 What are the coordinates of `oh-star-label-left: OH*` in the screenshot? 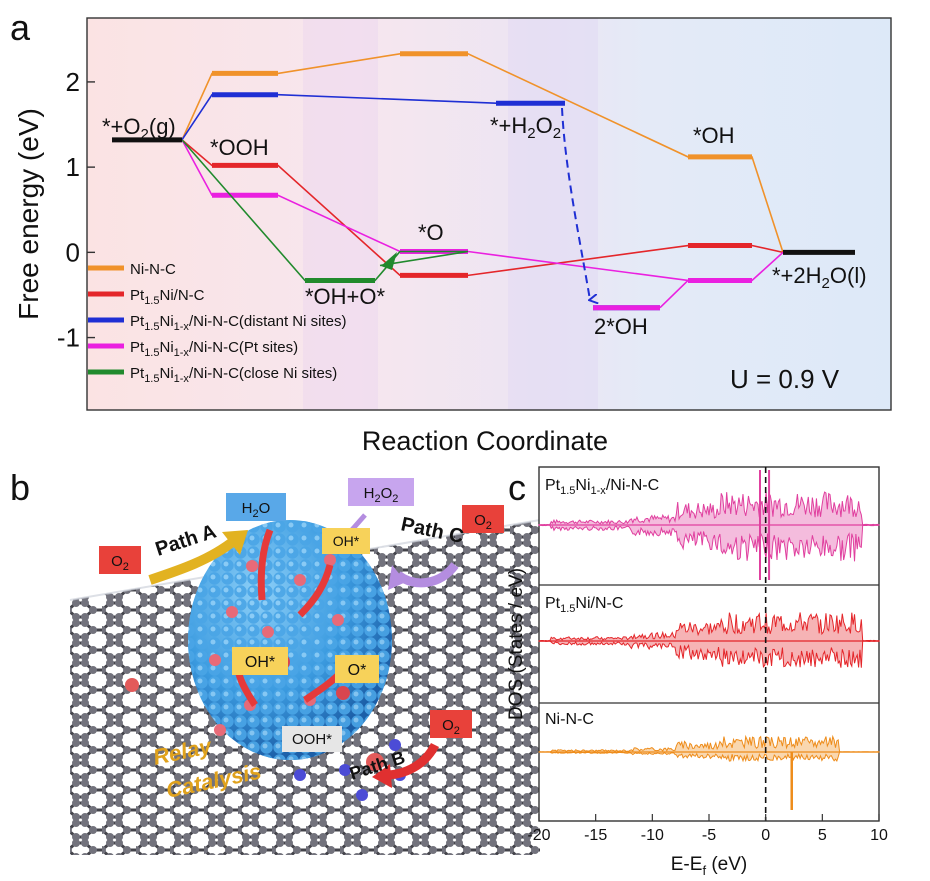 It's located at (260, 662).